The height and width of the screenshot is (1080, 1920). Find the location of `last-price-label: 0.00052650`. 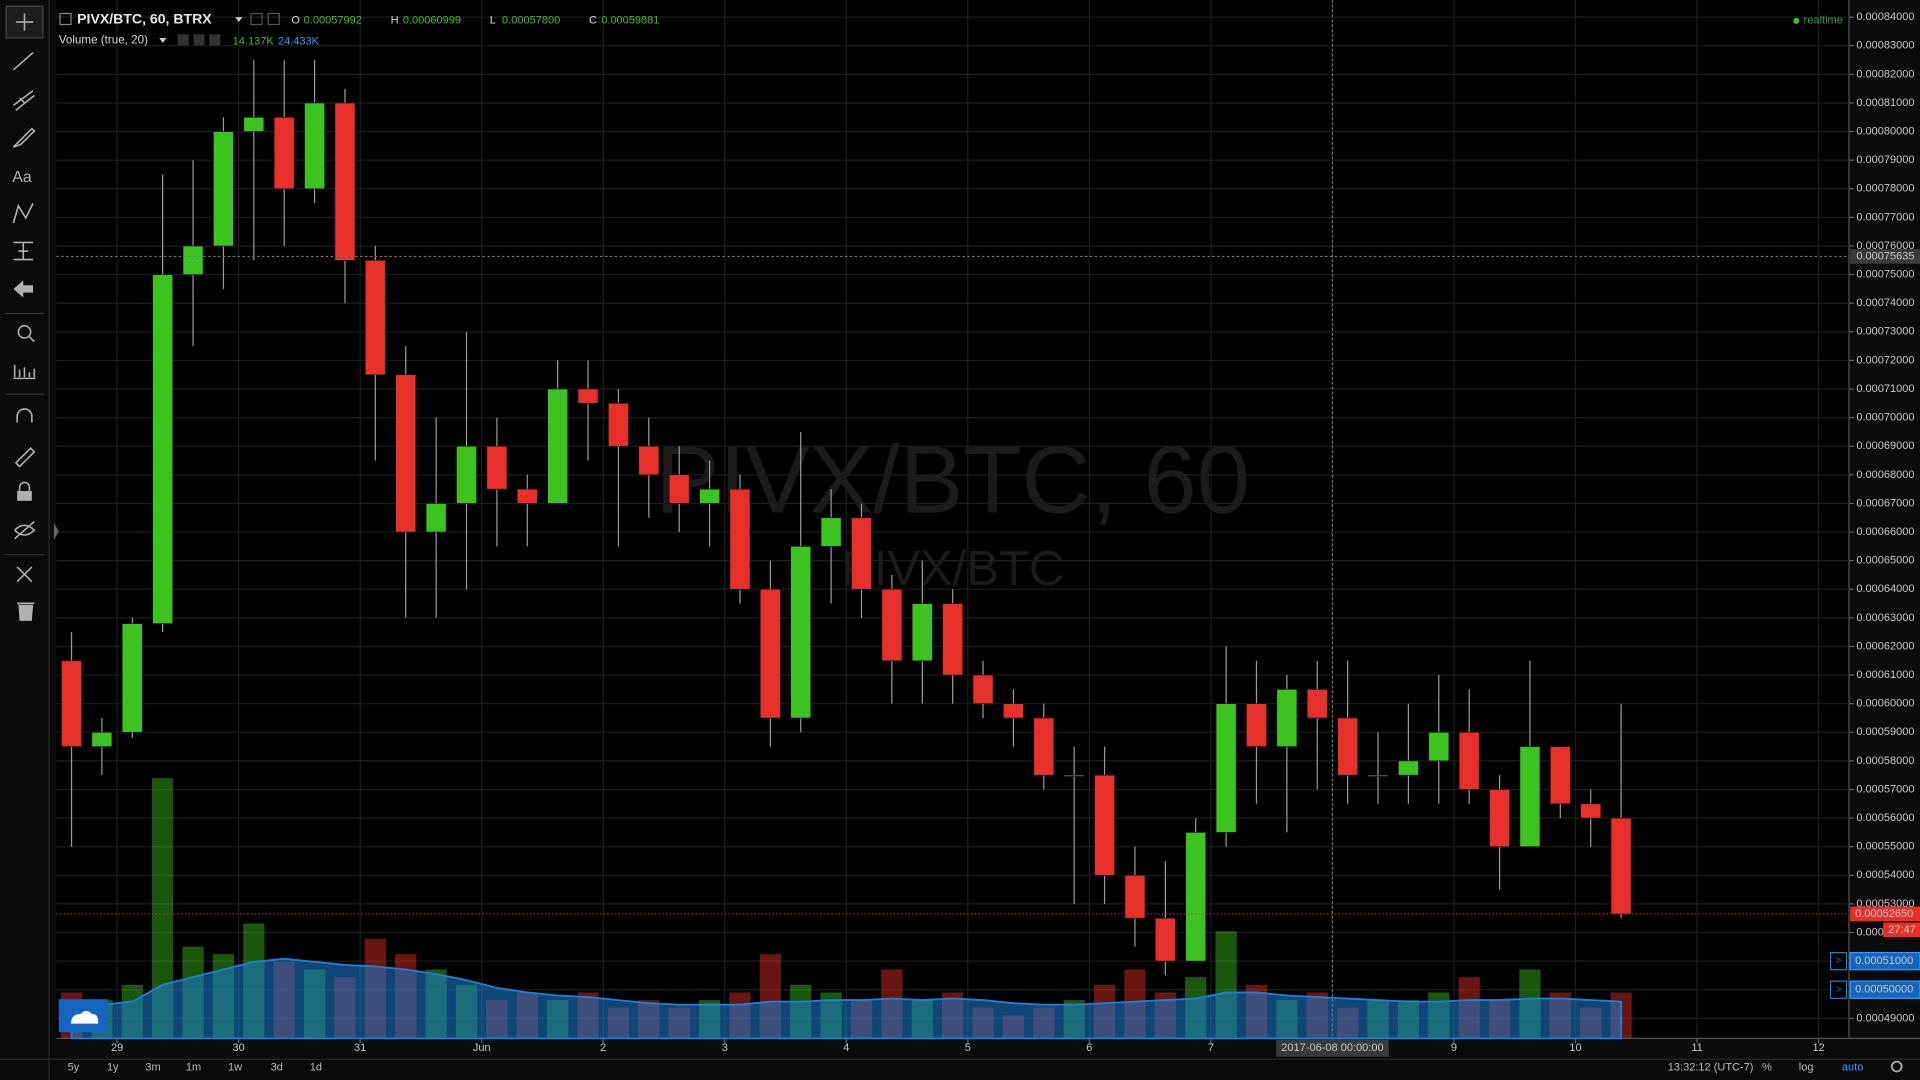

last-price-label: 0.00052650 is located at coordinates (1884, 914).